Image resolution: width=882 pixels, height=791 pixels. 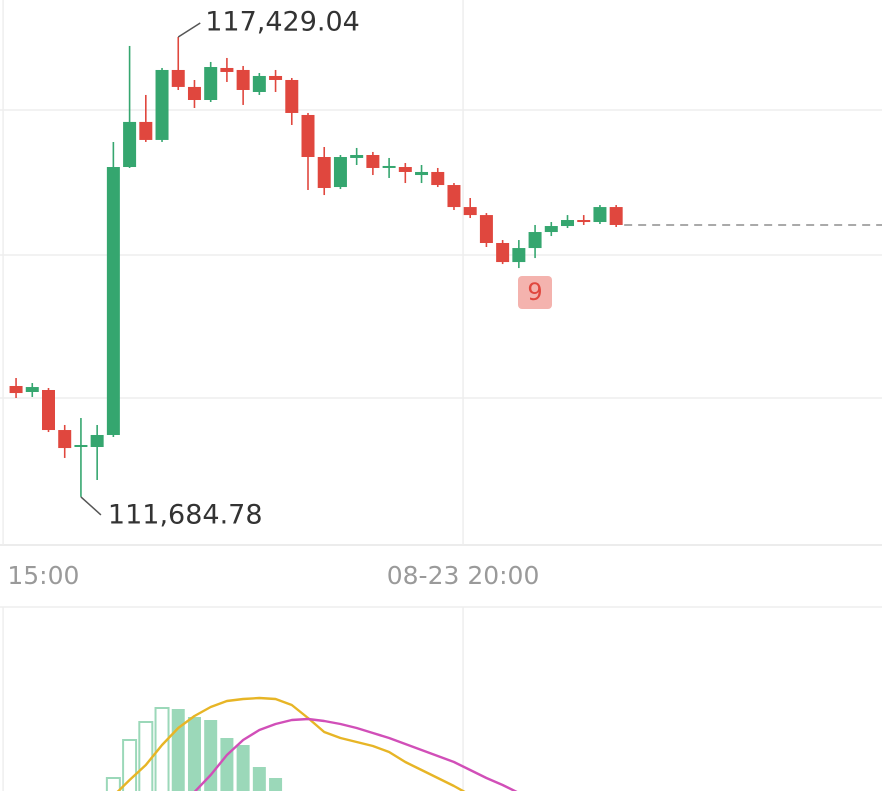 What do you see at coordinates (39, 575) in the screenshot?
I see `x-tick-label: 08-22 15:00` at bounding box center [39, 575].